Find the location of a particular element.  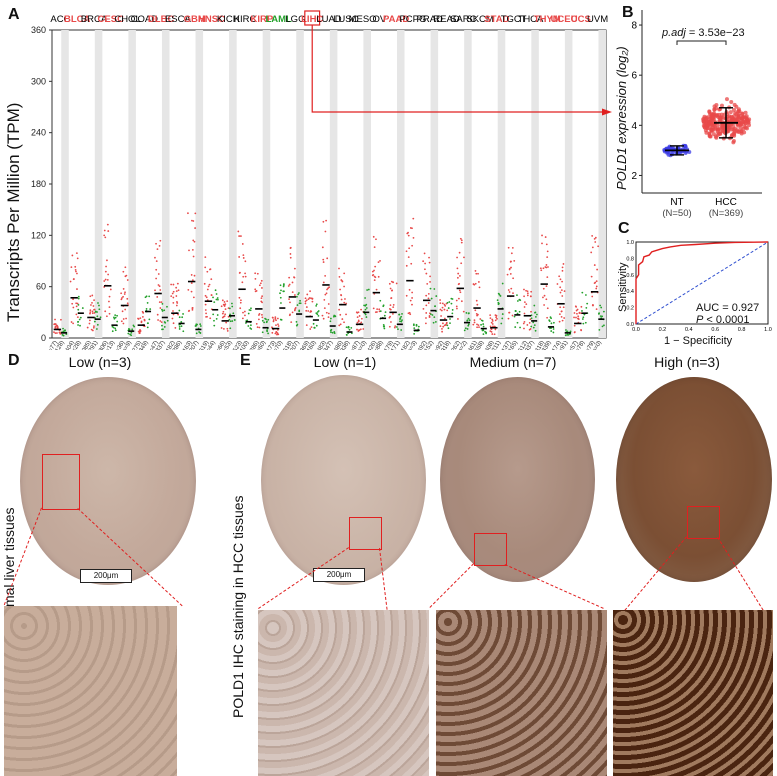

x-tick-label: 0.0 is located at coordinates (636, 330).